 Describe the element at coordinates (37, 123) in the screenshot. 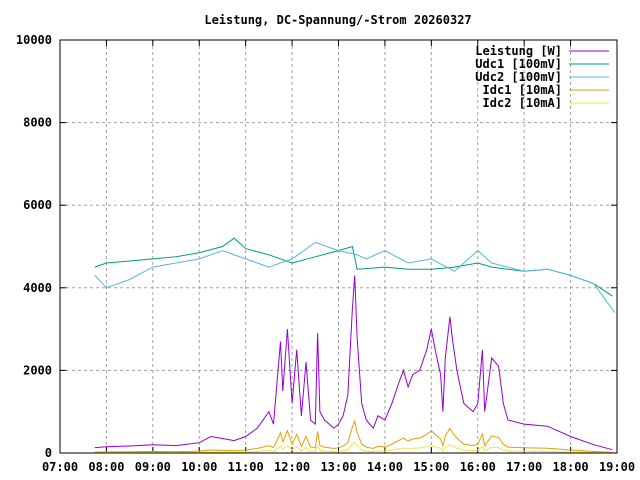

I see `y-tick-label: 8000` at that location.